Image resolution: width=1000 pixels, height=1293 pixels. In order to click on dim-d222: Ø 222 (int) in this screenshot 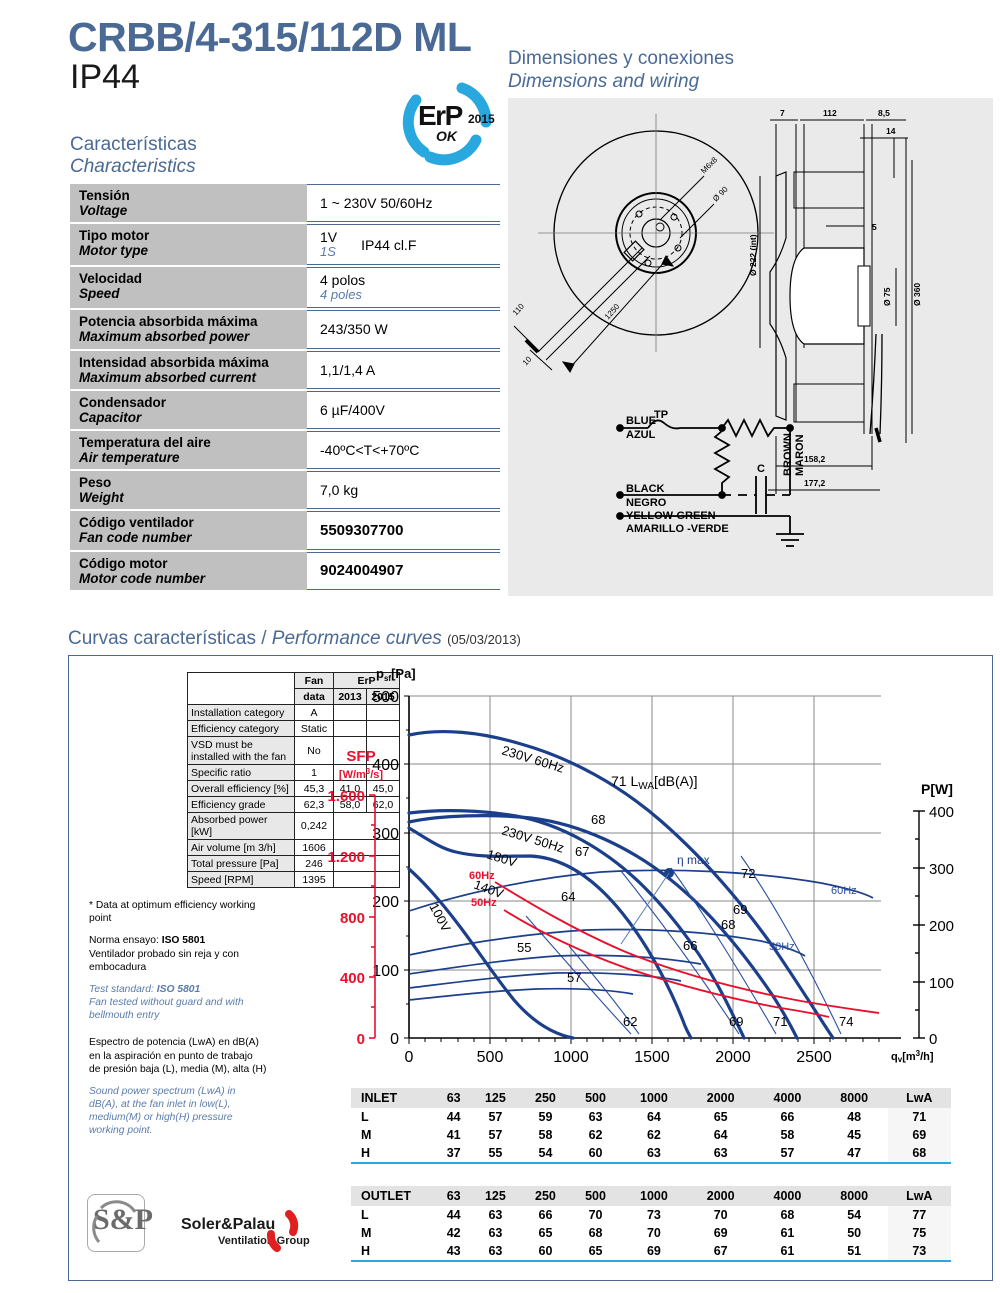, I will do `click(753, 255)`.